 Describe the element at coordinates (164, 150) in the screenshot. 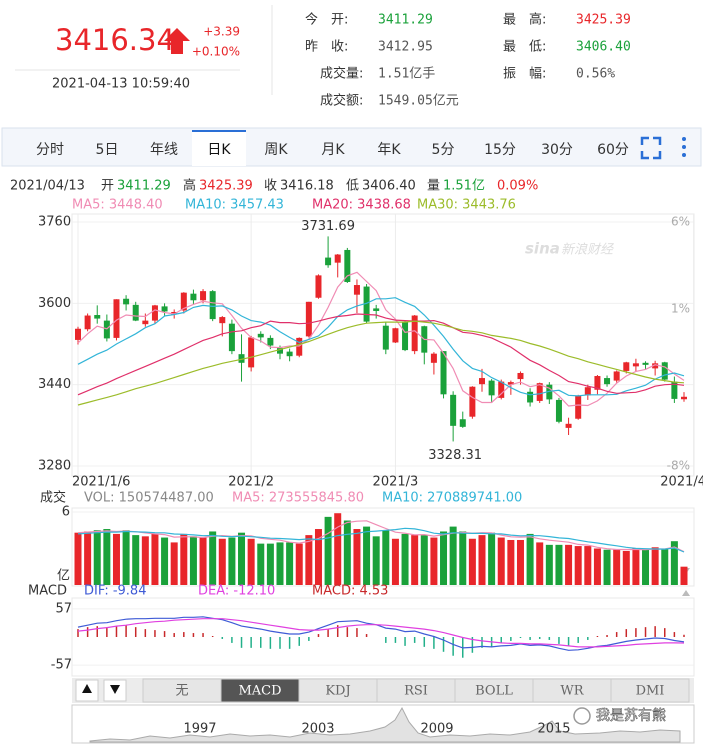

I see `tab: 年线` at that location.